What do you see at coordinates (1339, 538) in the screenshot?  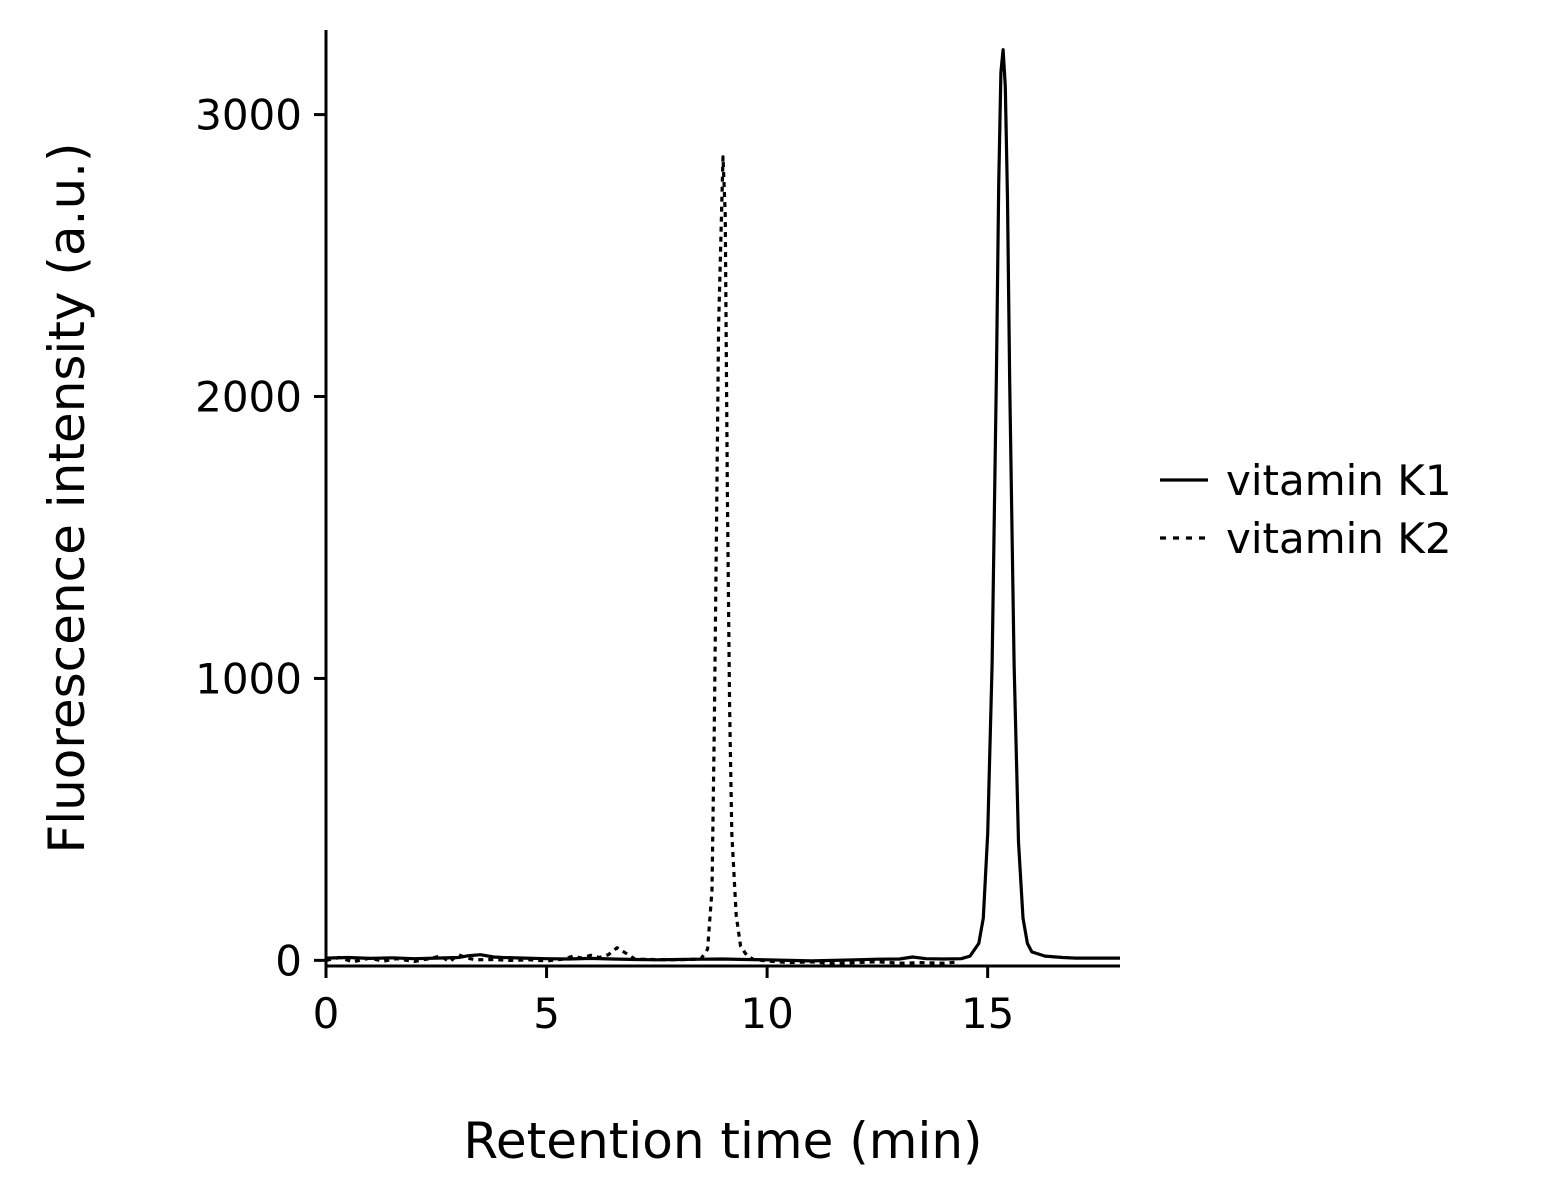 I see `legend-label-2: vitamin K2` at bounding box center [1339, 538].